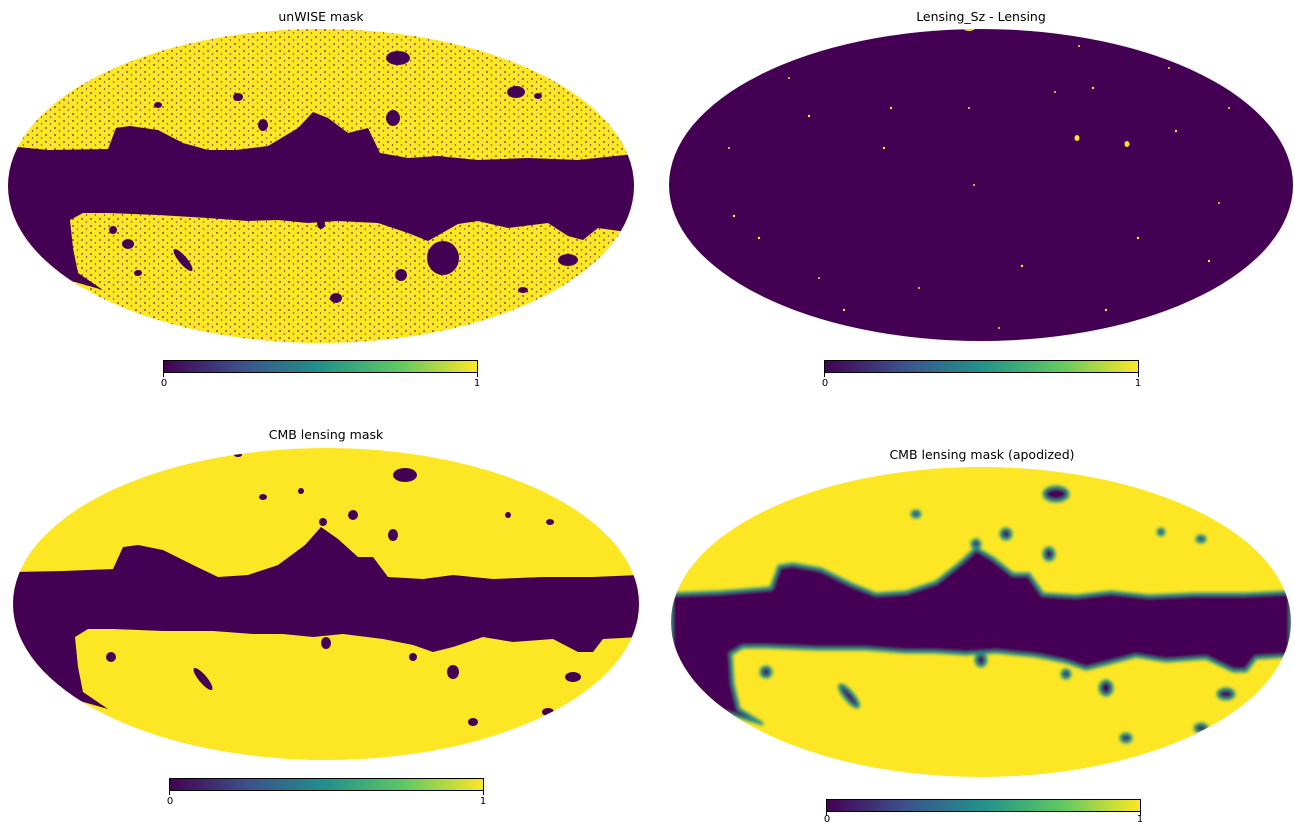 The height and width of the screenshot is (827, 1294). Describe the element at coordinates (326, 434) in the screenshot. I see `panel-title: CMB lensing mask` at that location.